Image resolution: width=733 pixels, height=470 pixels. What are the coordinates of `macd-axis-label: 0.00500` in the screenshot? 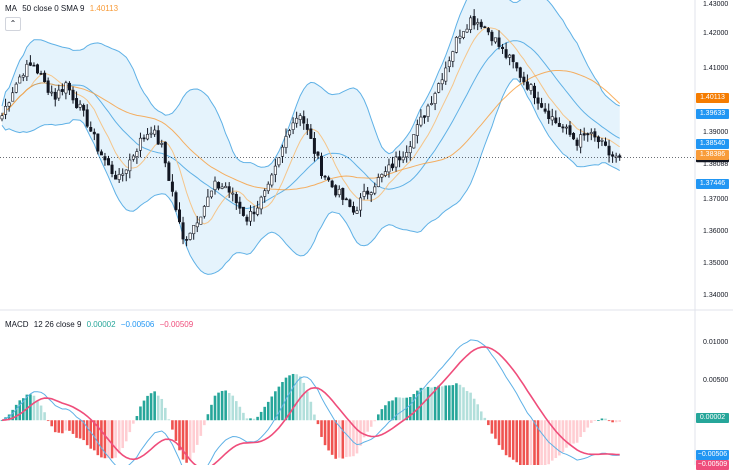 It's located at (716, 380).